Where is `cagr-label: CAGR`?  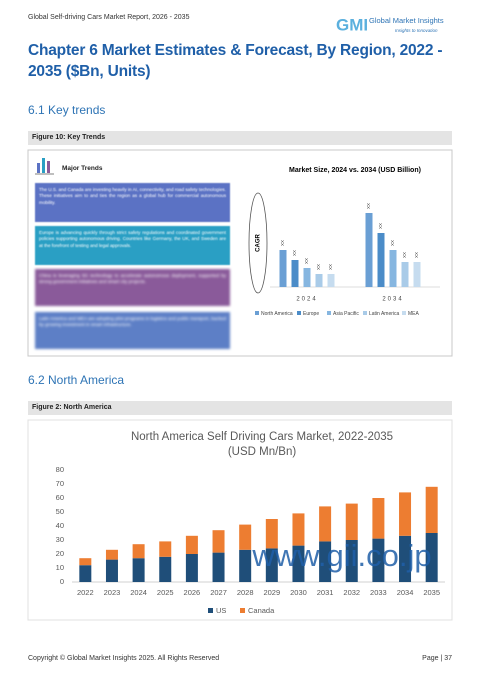
cagr-label: CAGR is located at coordinates (259, 243).